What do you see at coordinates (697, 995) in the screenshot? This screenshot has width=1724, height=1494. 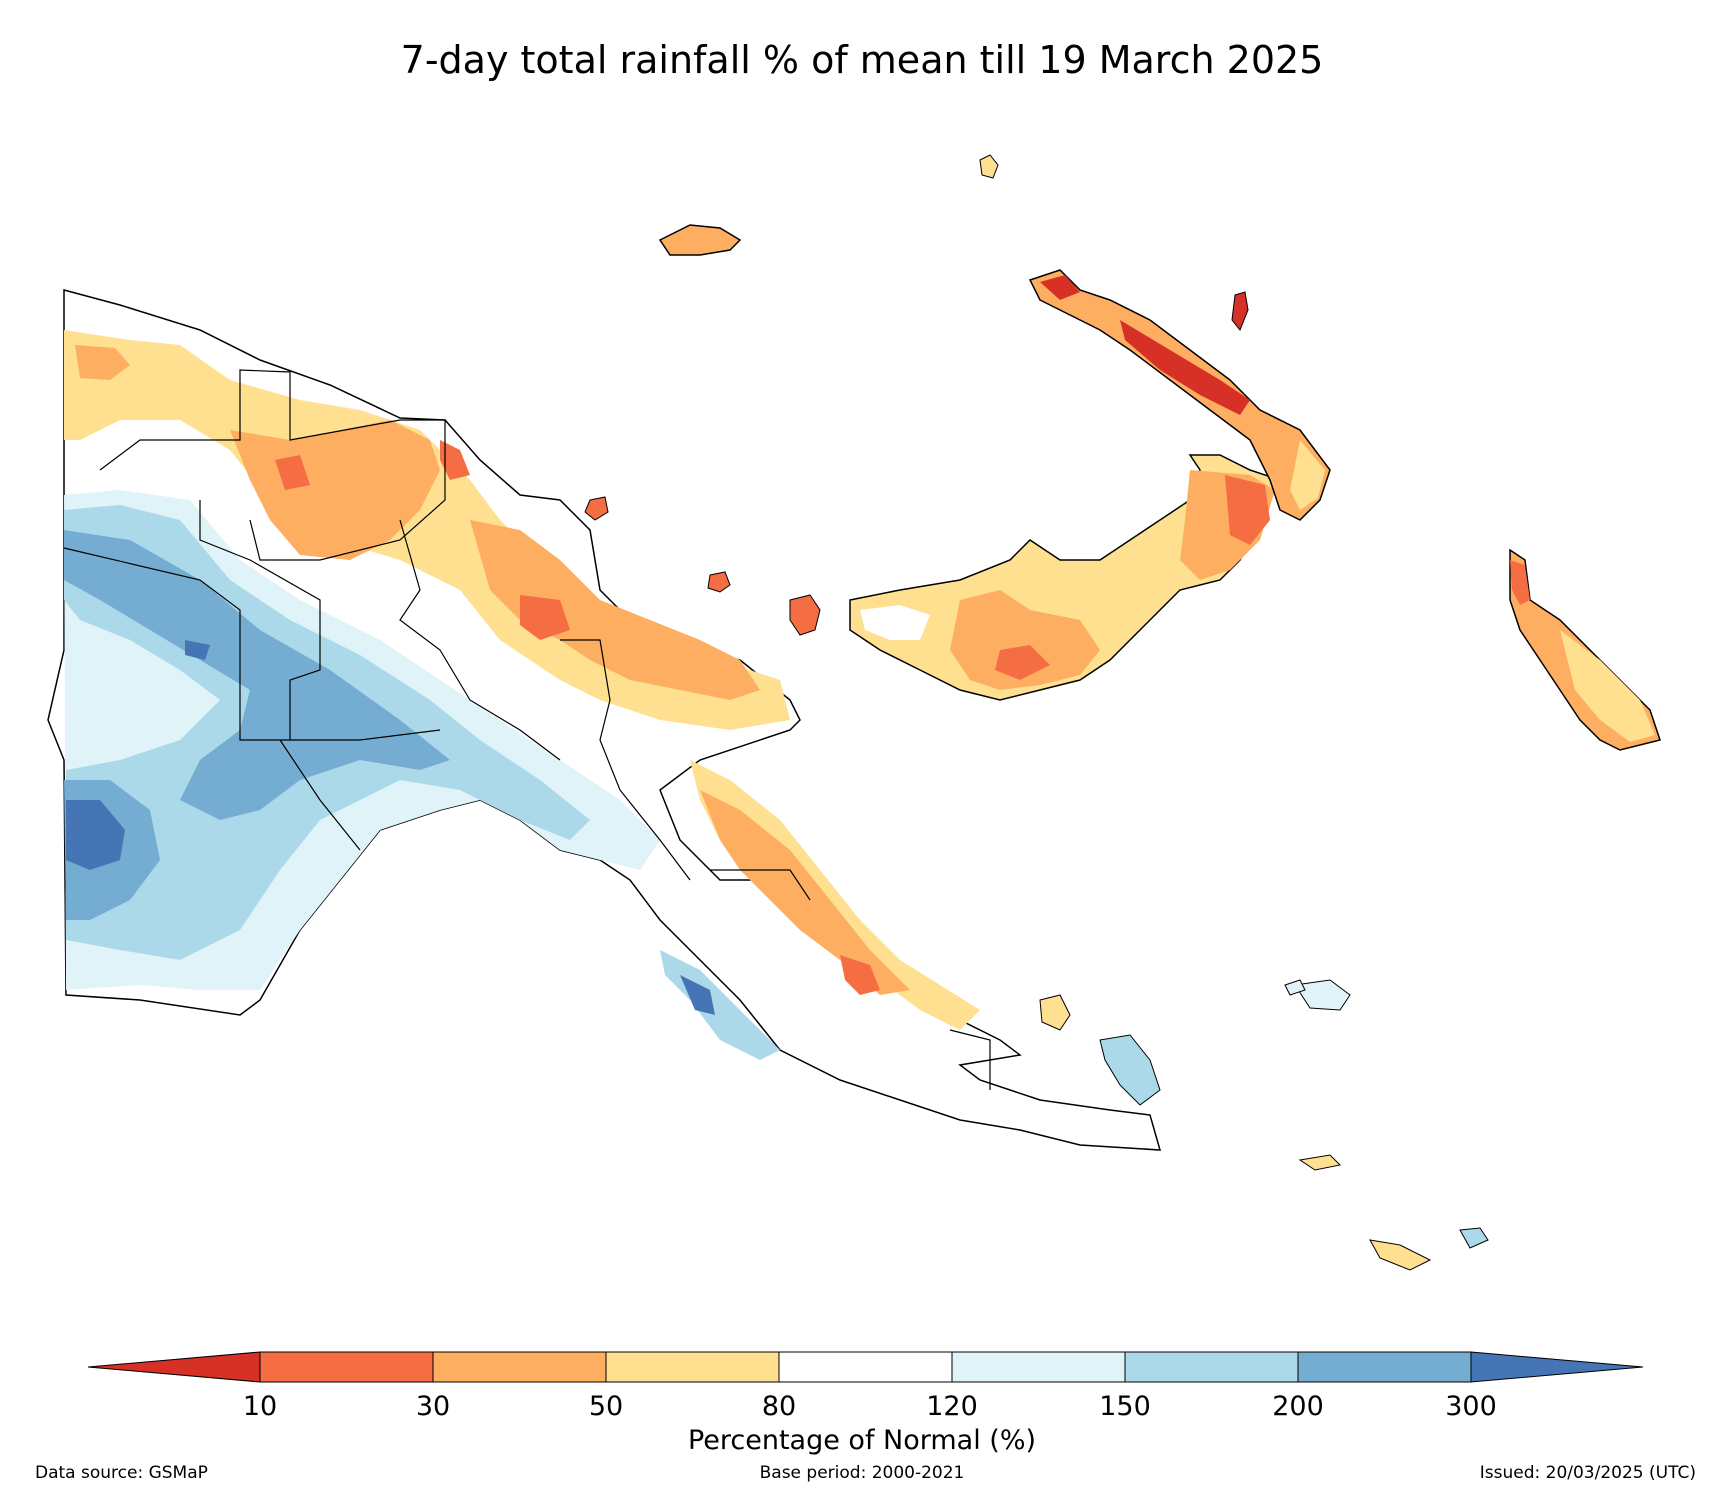 I see `region-300-southeast-coast` at bounding box center [697, 995].